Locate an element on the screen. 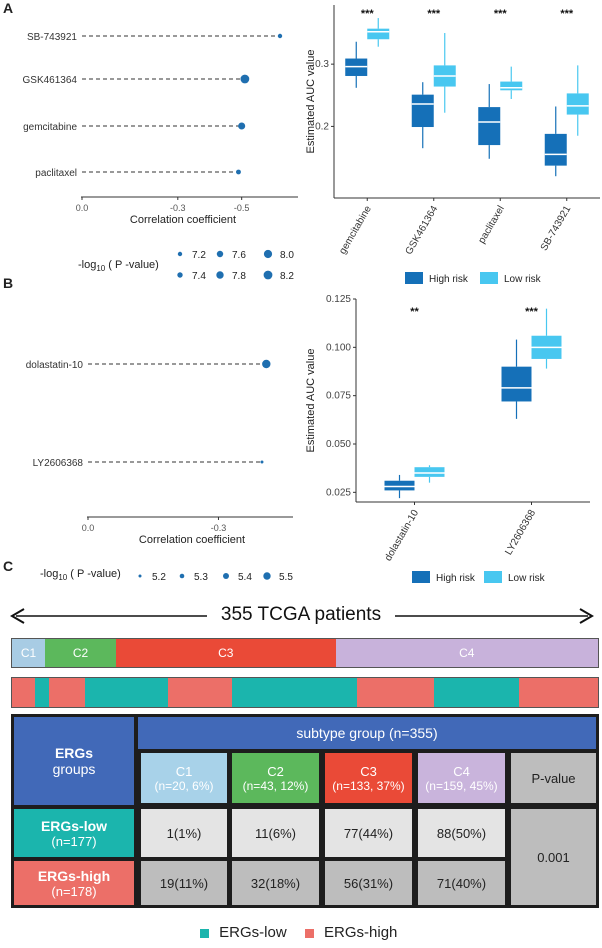 Image resolution: width=602 pixels, height=948 pixels. x-tick-label: LY2606368 is located at coordinates (520, 533).